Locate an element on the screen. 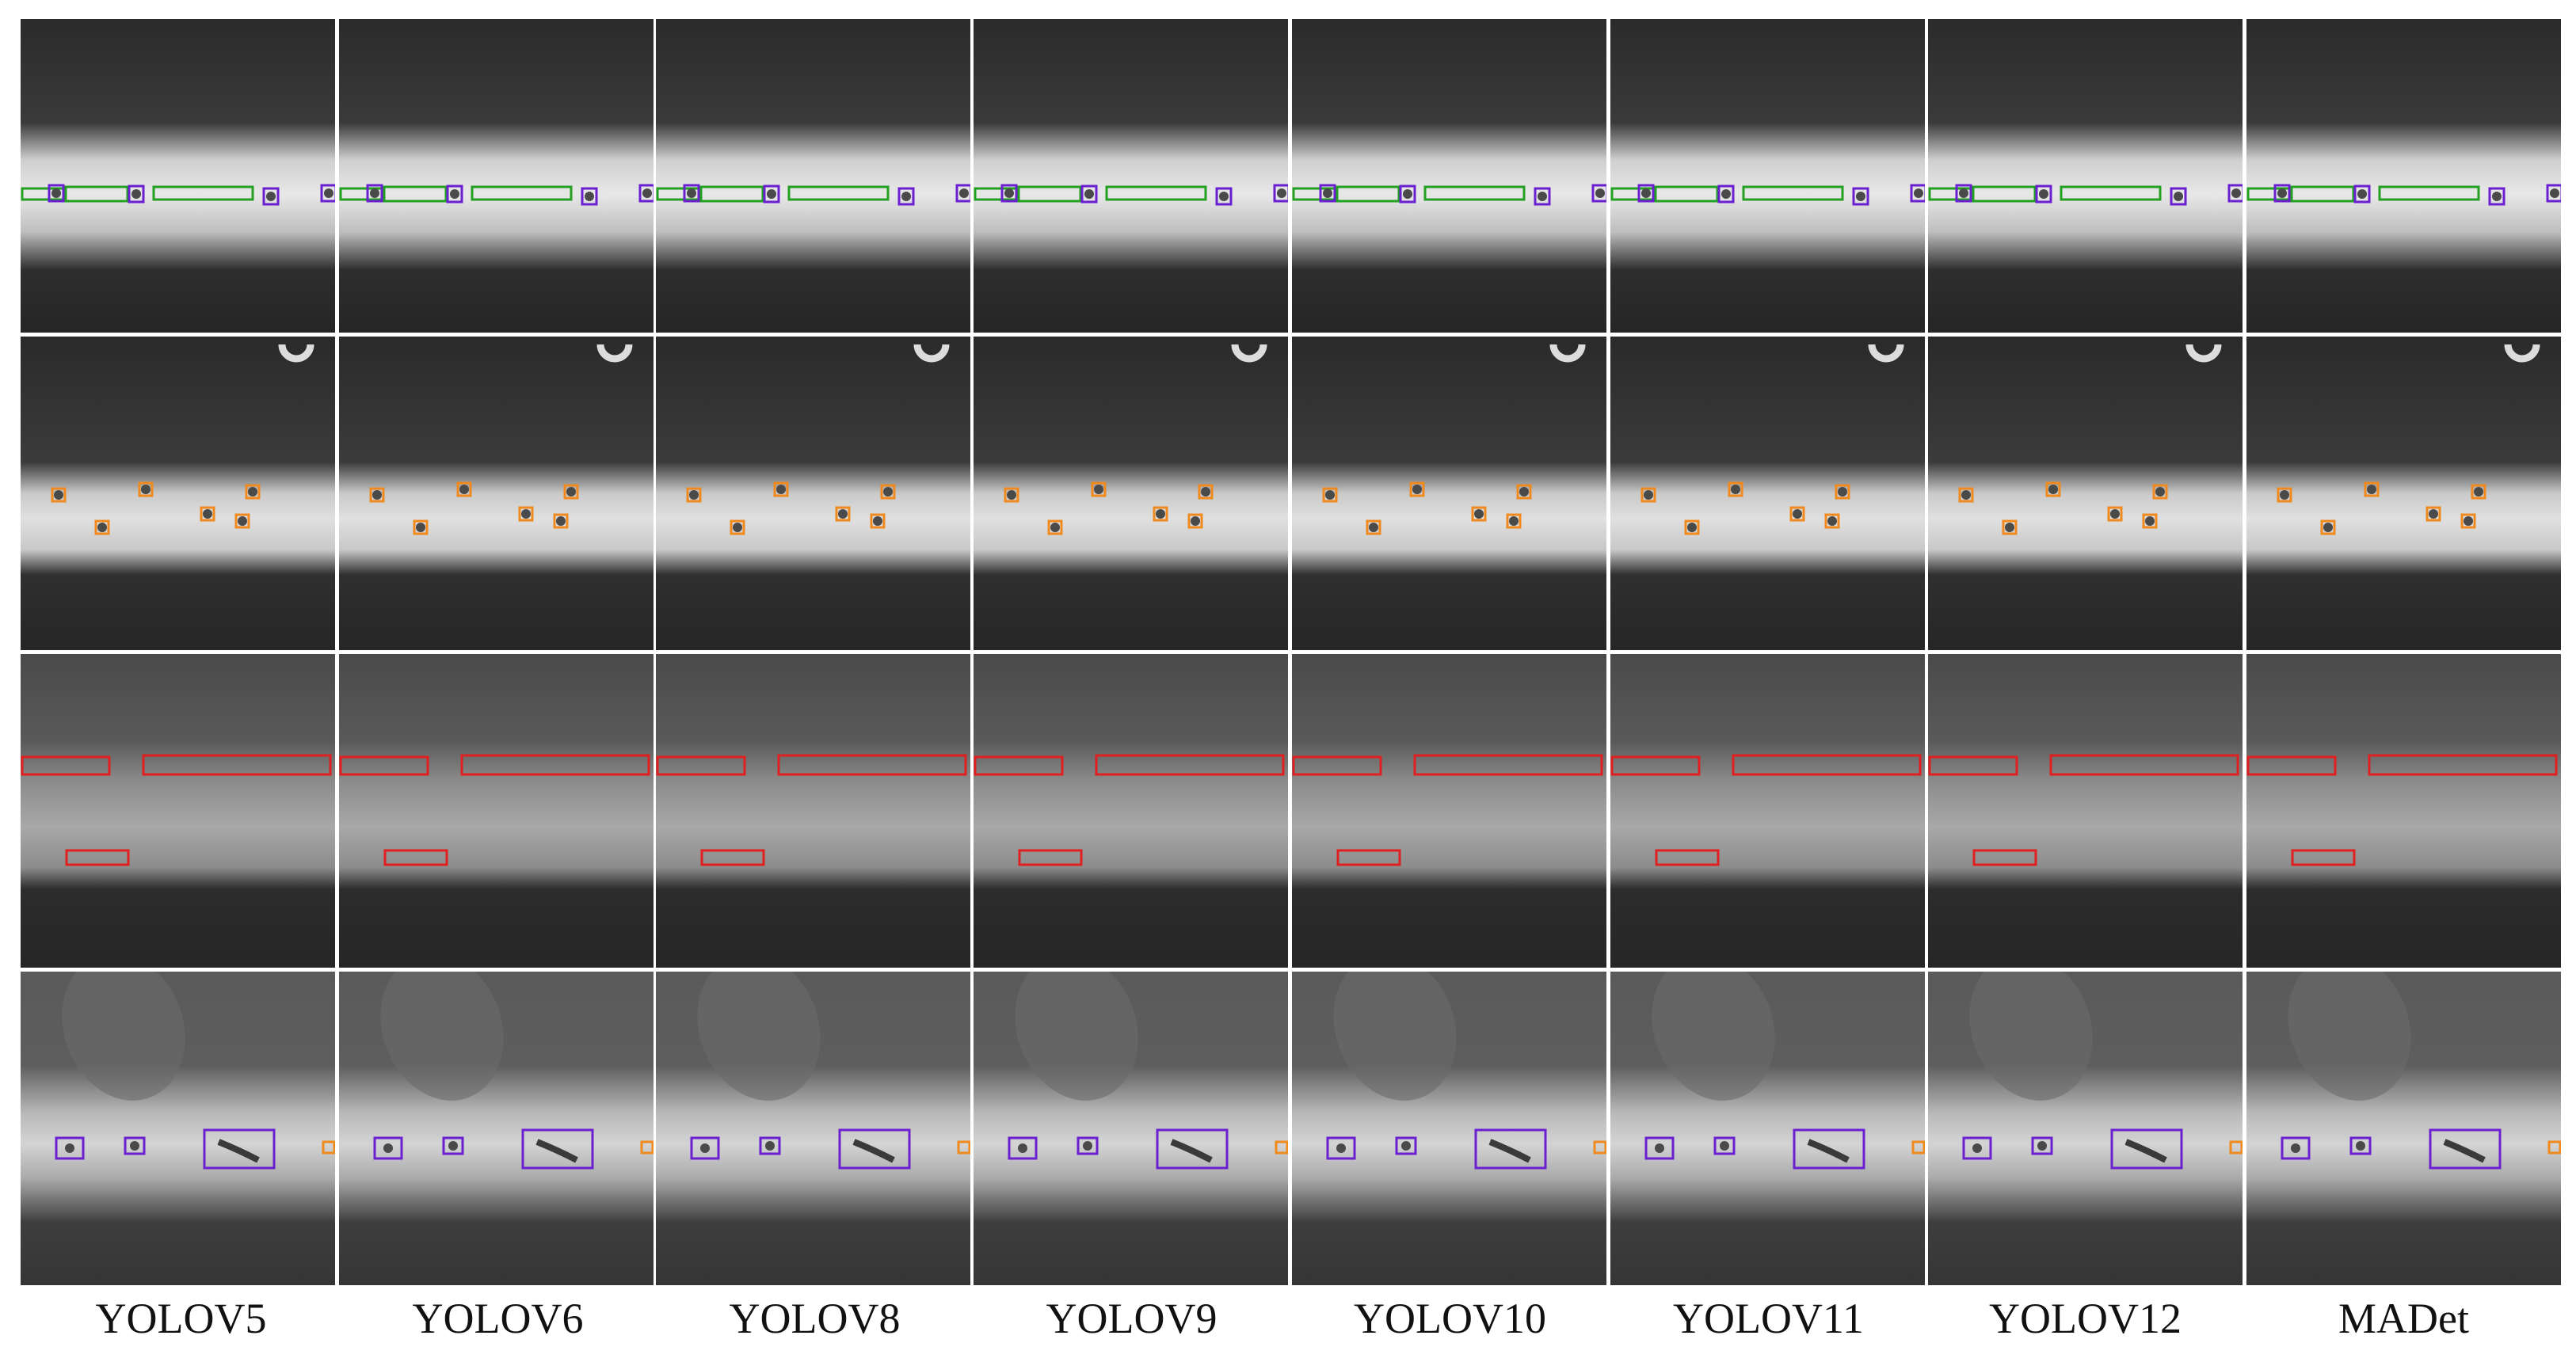  tile-row-3-yolov12 is located at coordinates (2085, 811).